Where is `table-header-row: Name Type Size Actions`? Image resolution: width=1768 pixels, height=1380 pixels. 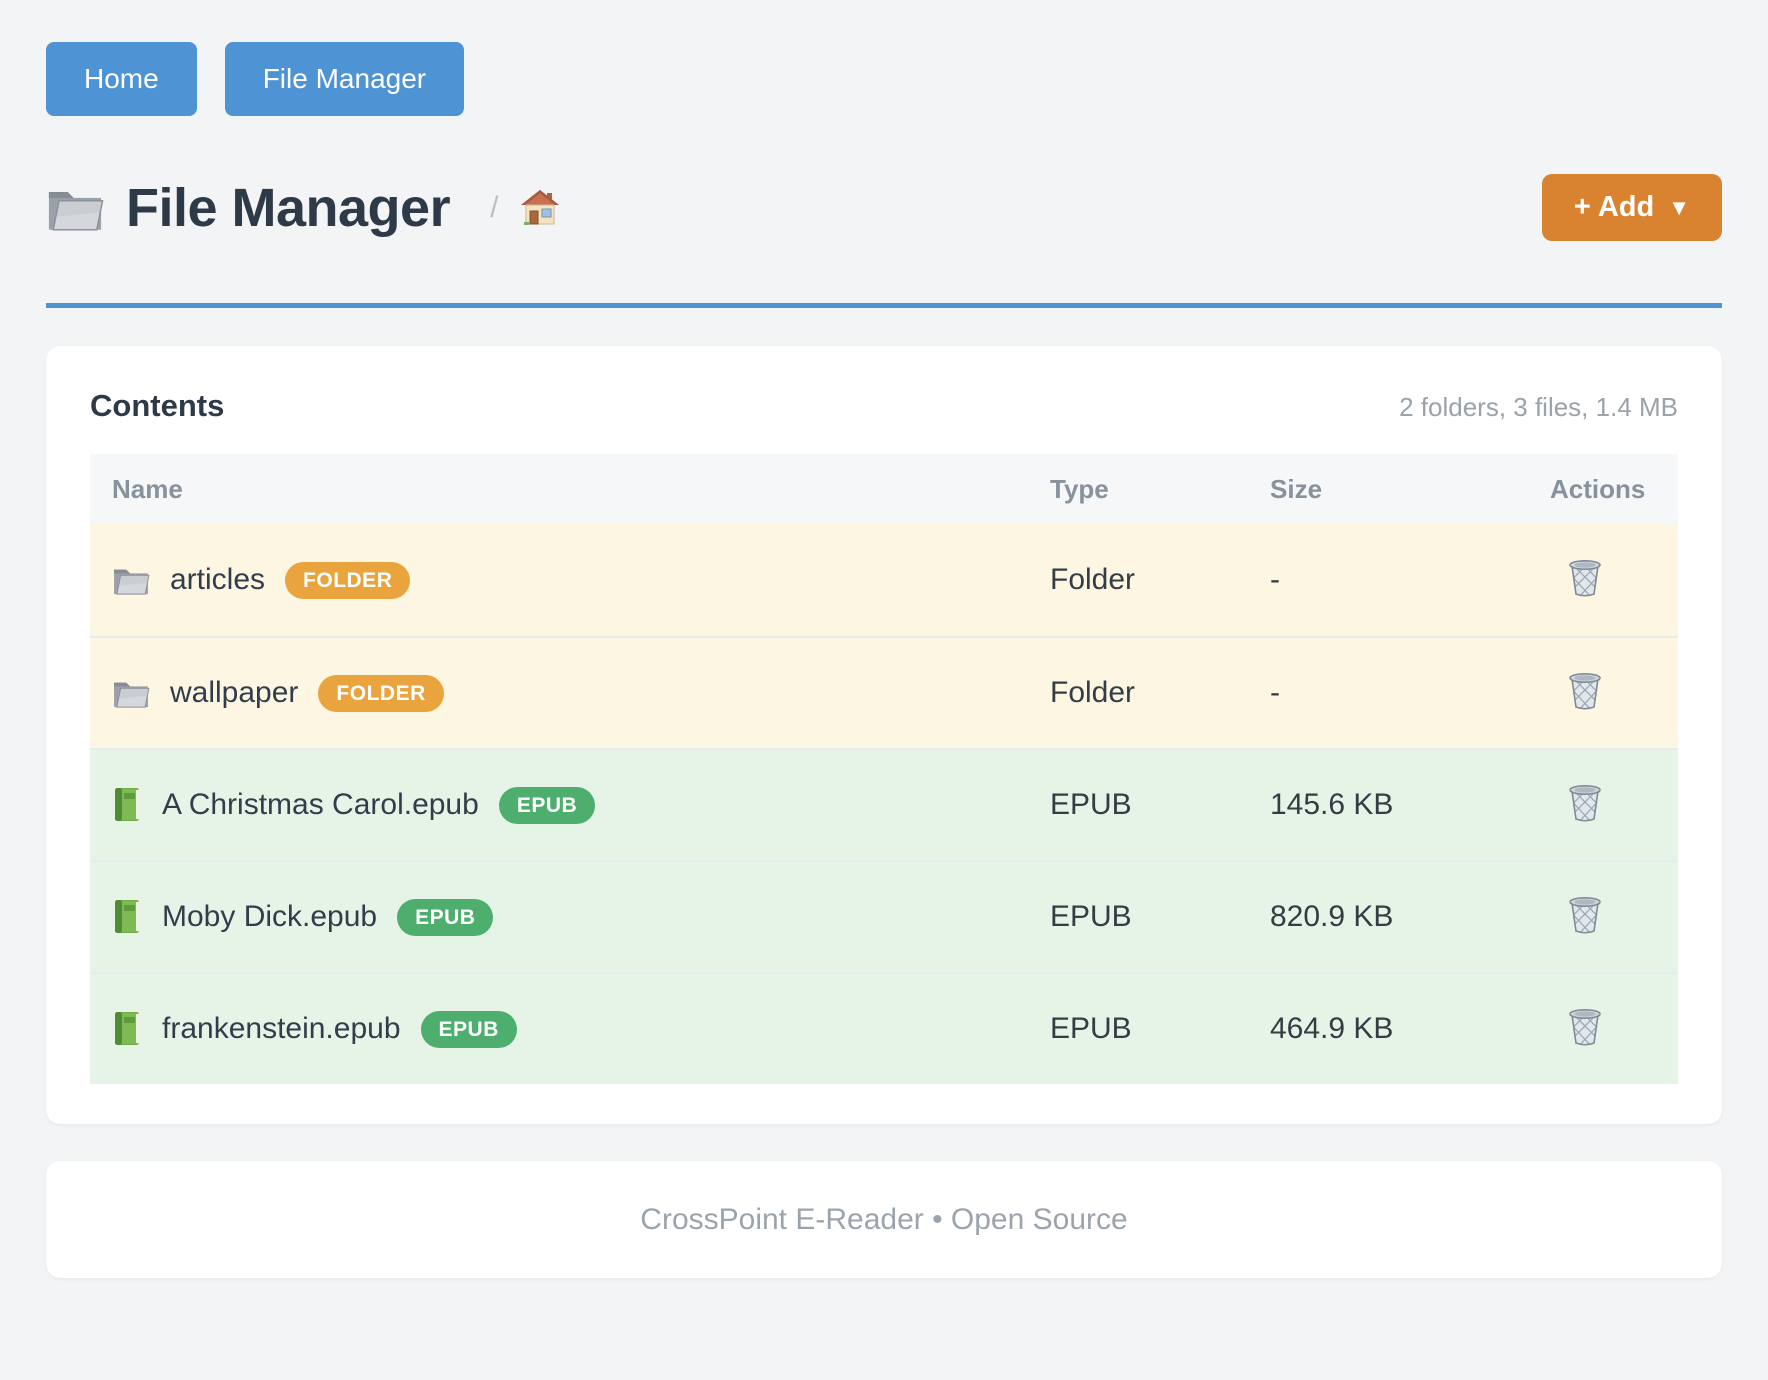 table-header-row: Name Type Size Actions is located at coordinates (884, 489).